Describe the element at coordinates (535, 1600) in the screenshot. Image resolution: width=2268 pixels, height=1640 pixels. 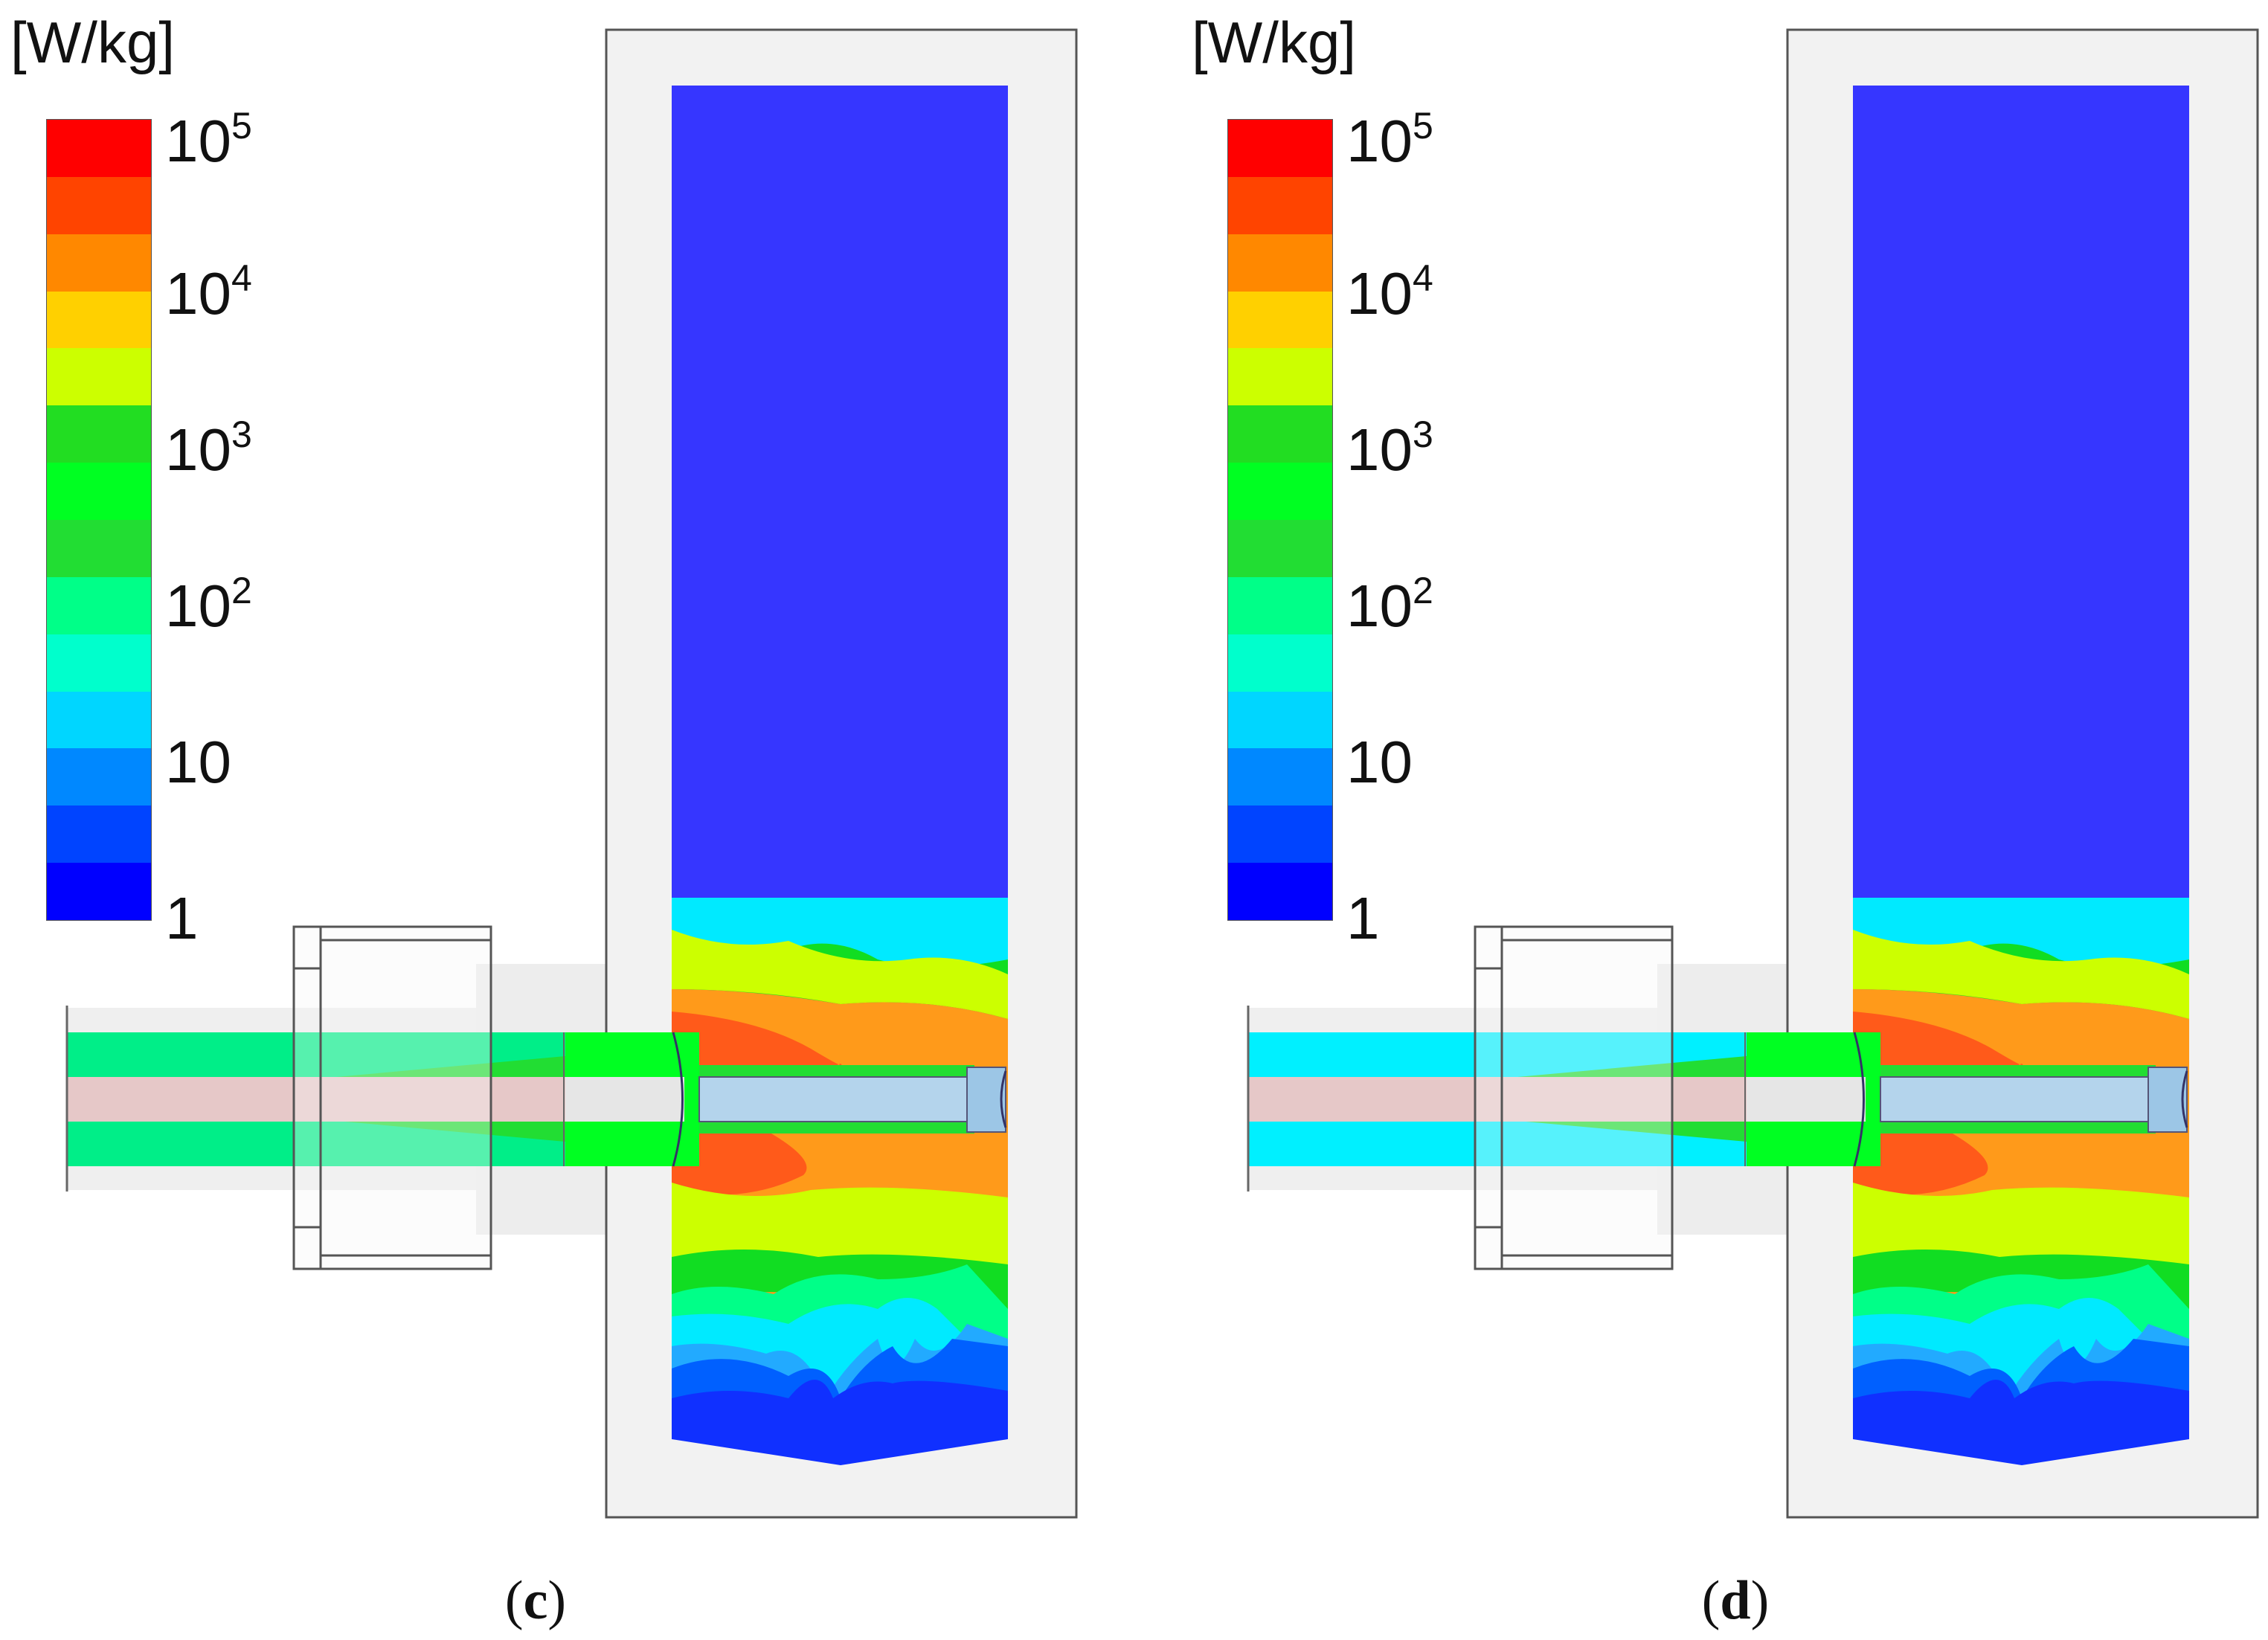
I see `panel-caption: (c)` at that location.